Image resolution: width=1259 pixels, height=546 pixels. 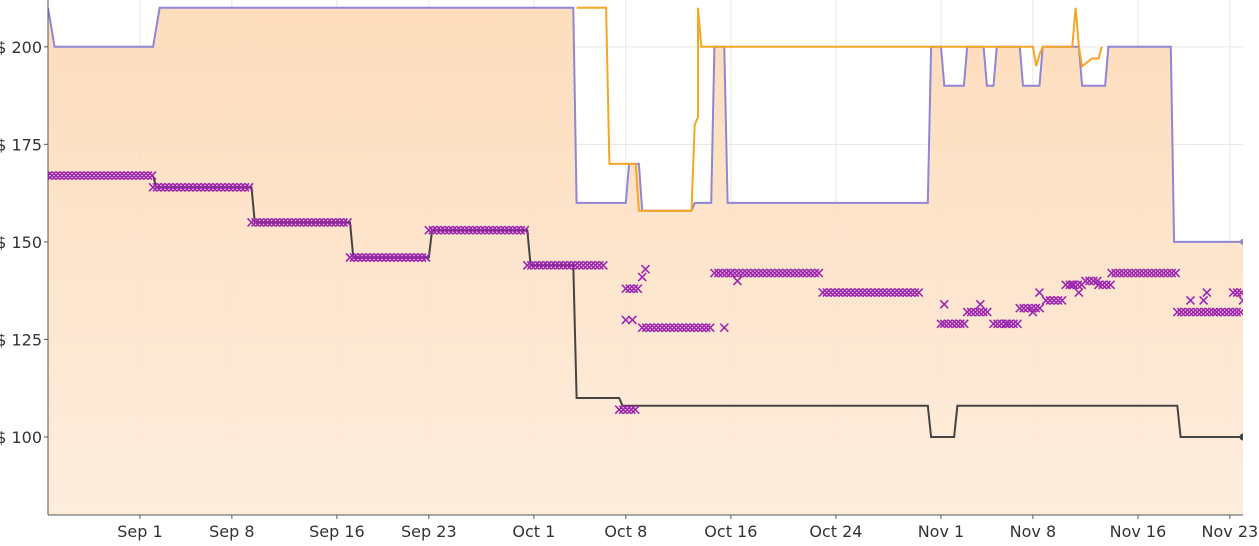 What do you see at coordinates (1033, 531) in the screenshot?
I see `x-tick-label: Nov 8` at bounding box center [1033, 531].